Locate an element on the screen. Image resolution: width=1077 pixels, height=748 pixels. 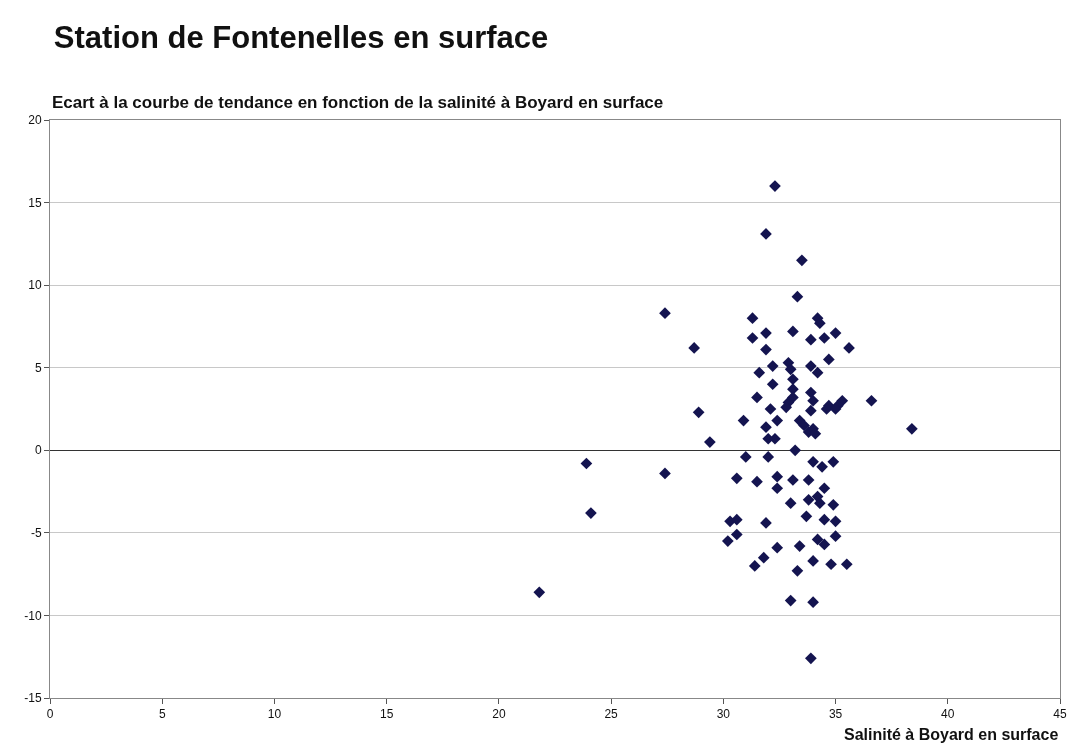
y-tick-label: -15 is located at coordinates (33, 698).